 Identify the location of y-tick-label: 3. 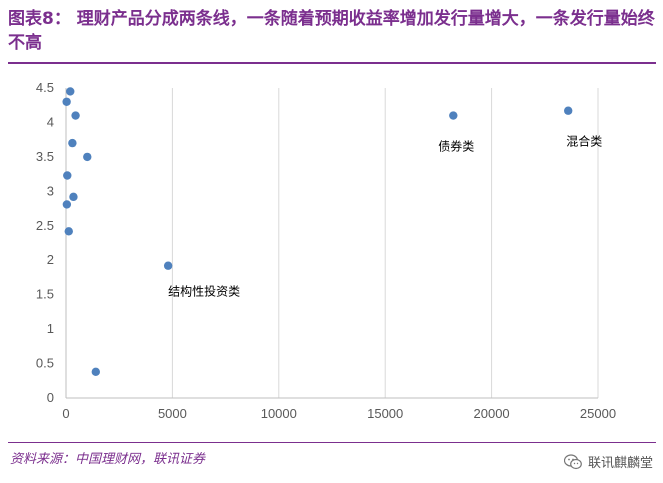
(50, 190).